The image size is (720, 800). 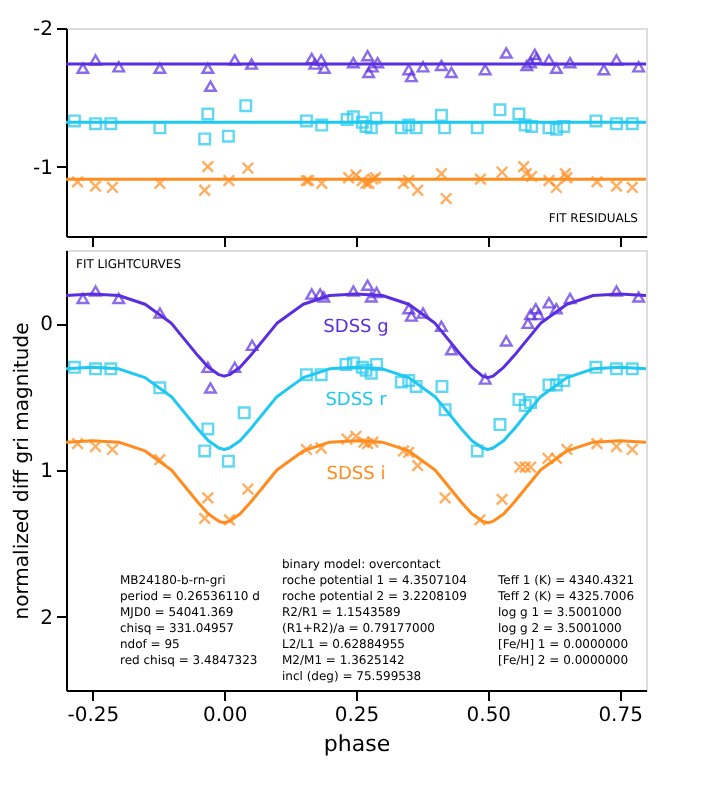 I want to click on x-tick-label: 0.00, so click(x=225, y=716).